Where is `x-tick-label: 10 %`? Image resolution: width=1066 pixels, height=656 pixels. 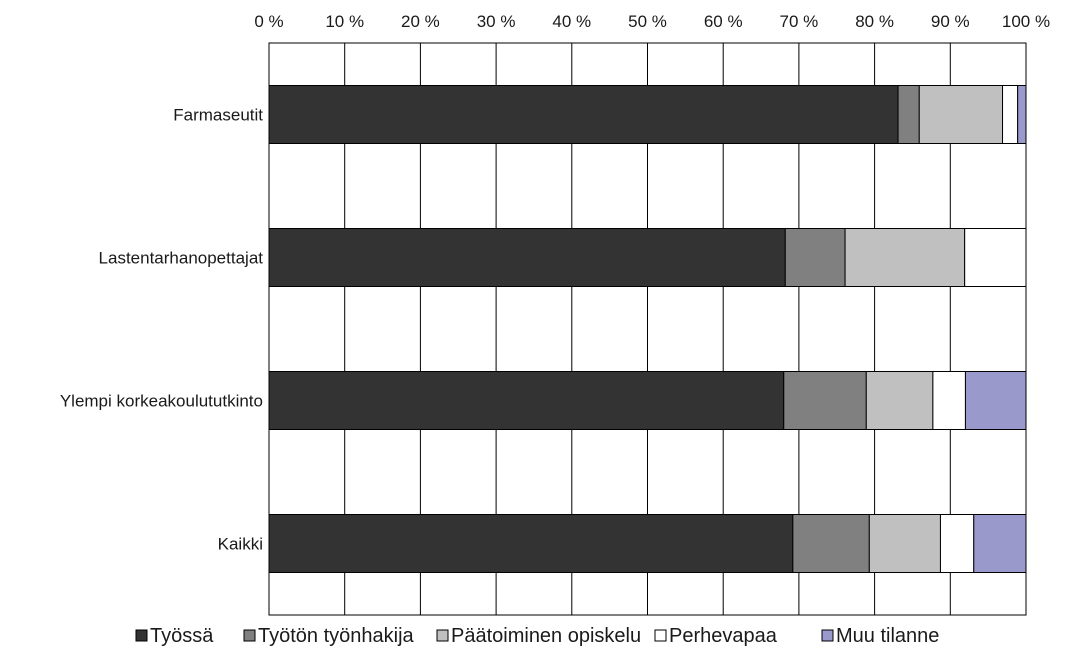
x-tick-label: 10 % is located at coordinates (344, 21).